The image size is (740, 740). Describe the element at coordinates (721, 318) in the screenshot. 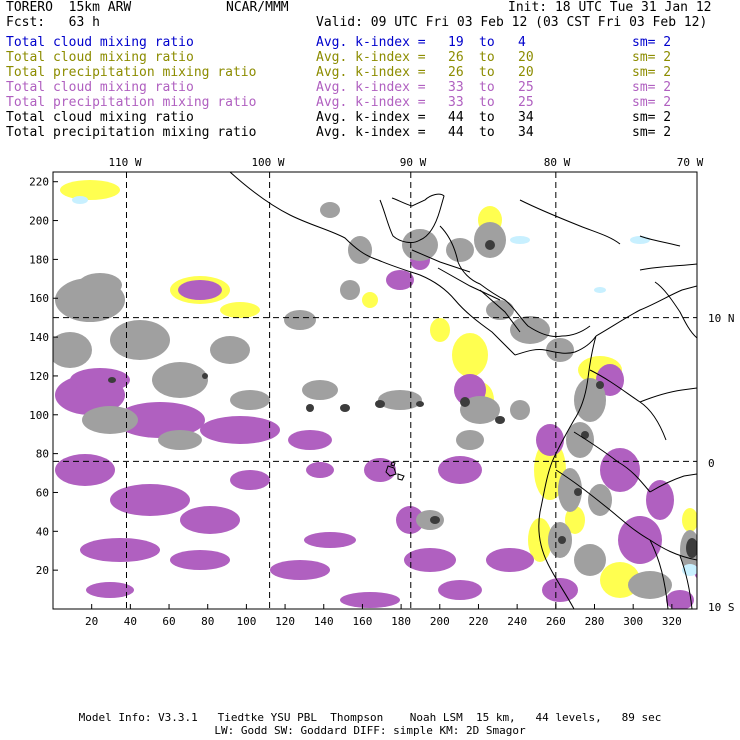

I see `latitude-label: 10 N` at that location.